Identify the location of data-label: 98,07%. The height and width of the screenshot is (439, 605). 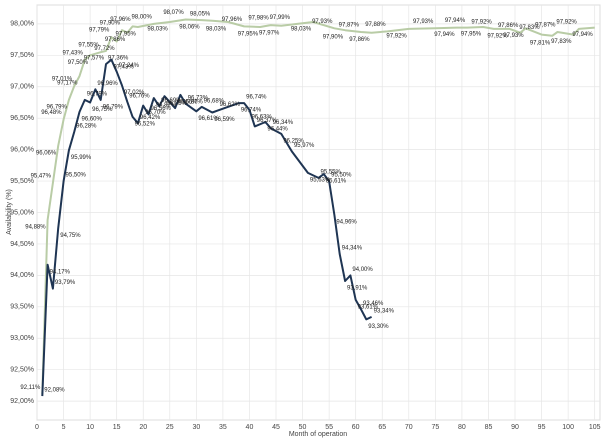
(173, 13).